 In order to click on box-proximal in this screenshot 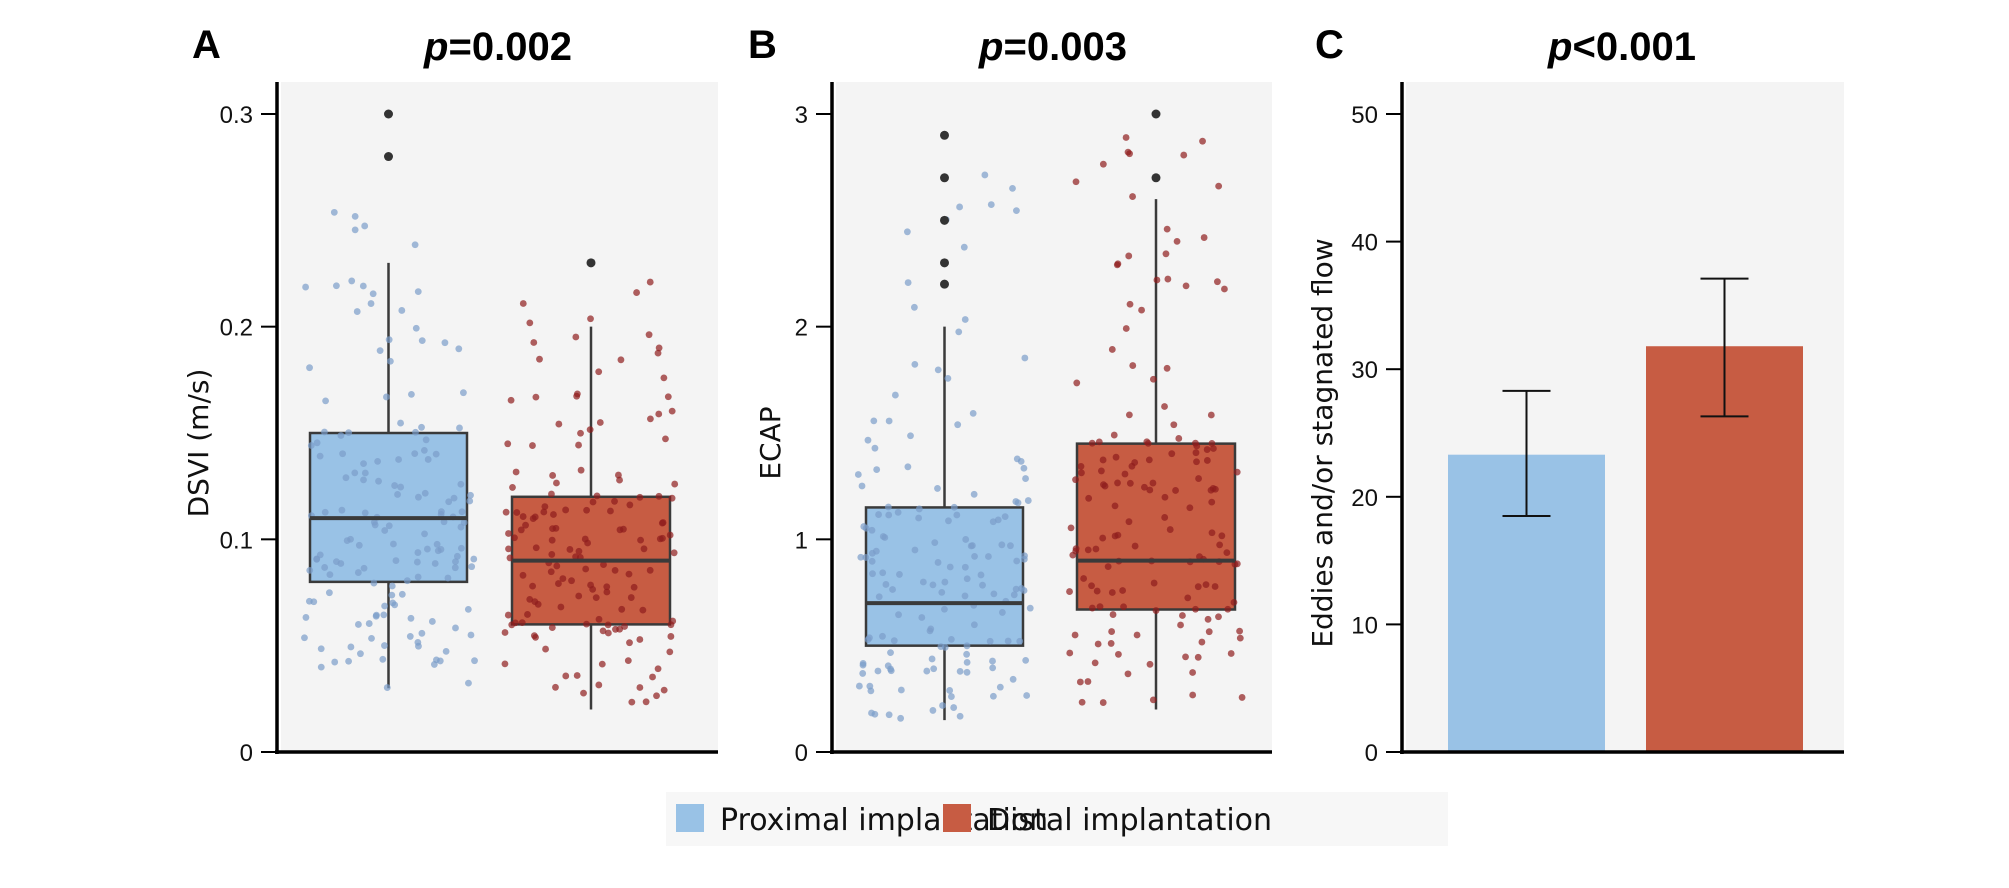, I will do `click(944, 576)`.